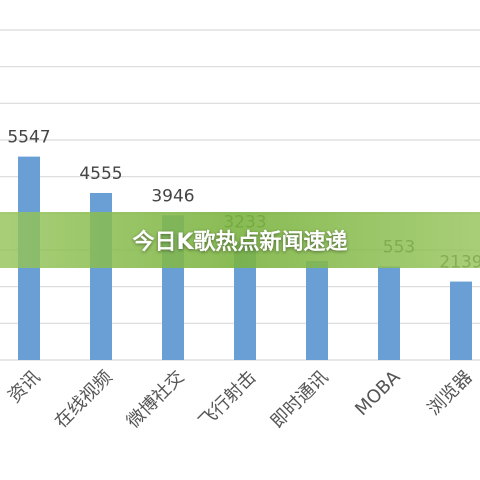  Describe the element at coordinates (450, 393) in the screenshot. I see `x-tick-label: 浏览器` at that location.